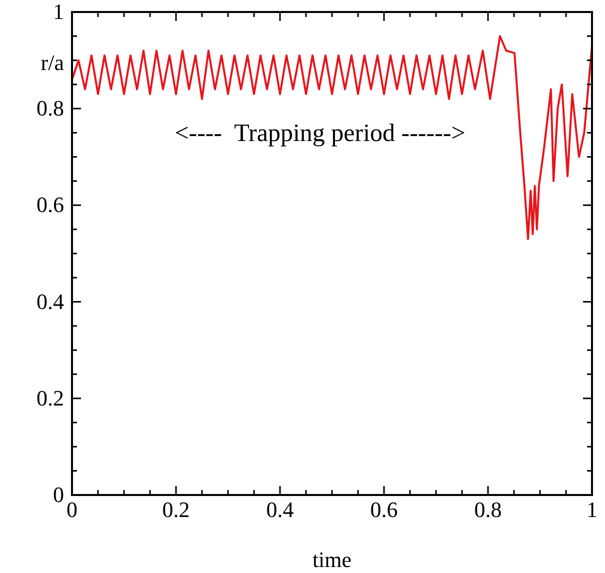  What do you see at coordinates (488, 509) in the screenshot?
I see `x-tick-label: 0.8` at bounding box center [488, 509].